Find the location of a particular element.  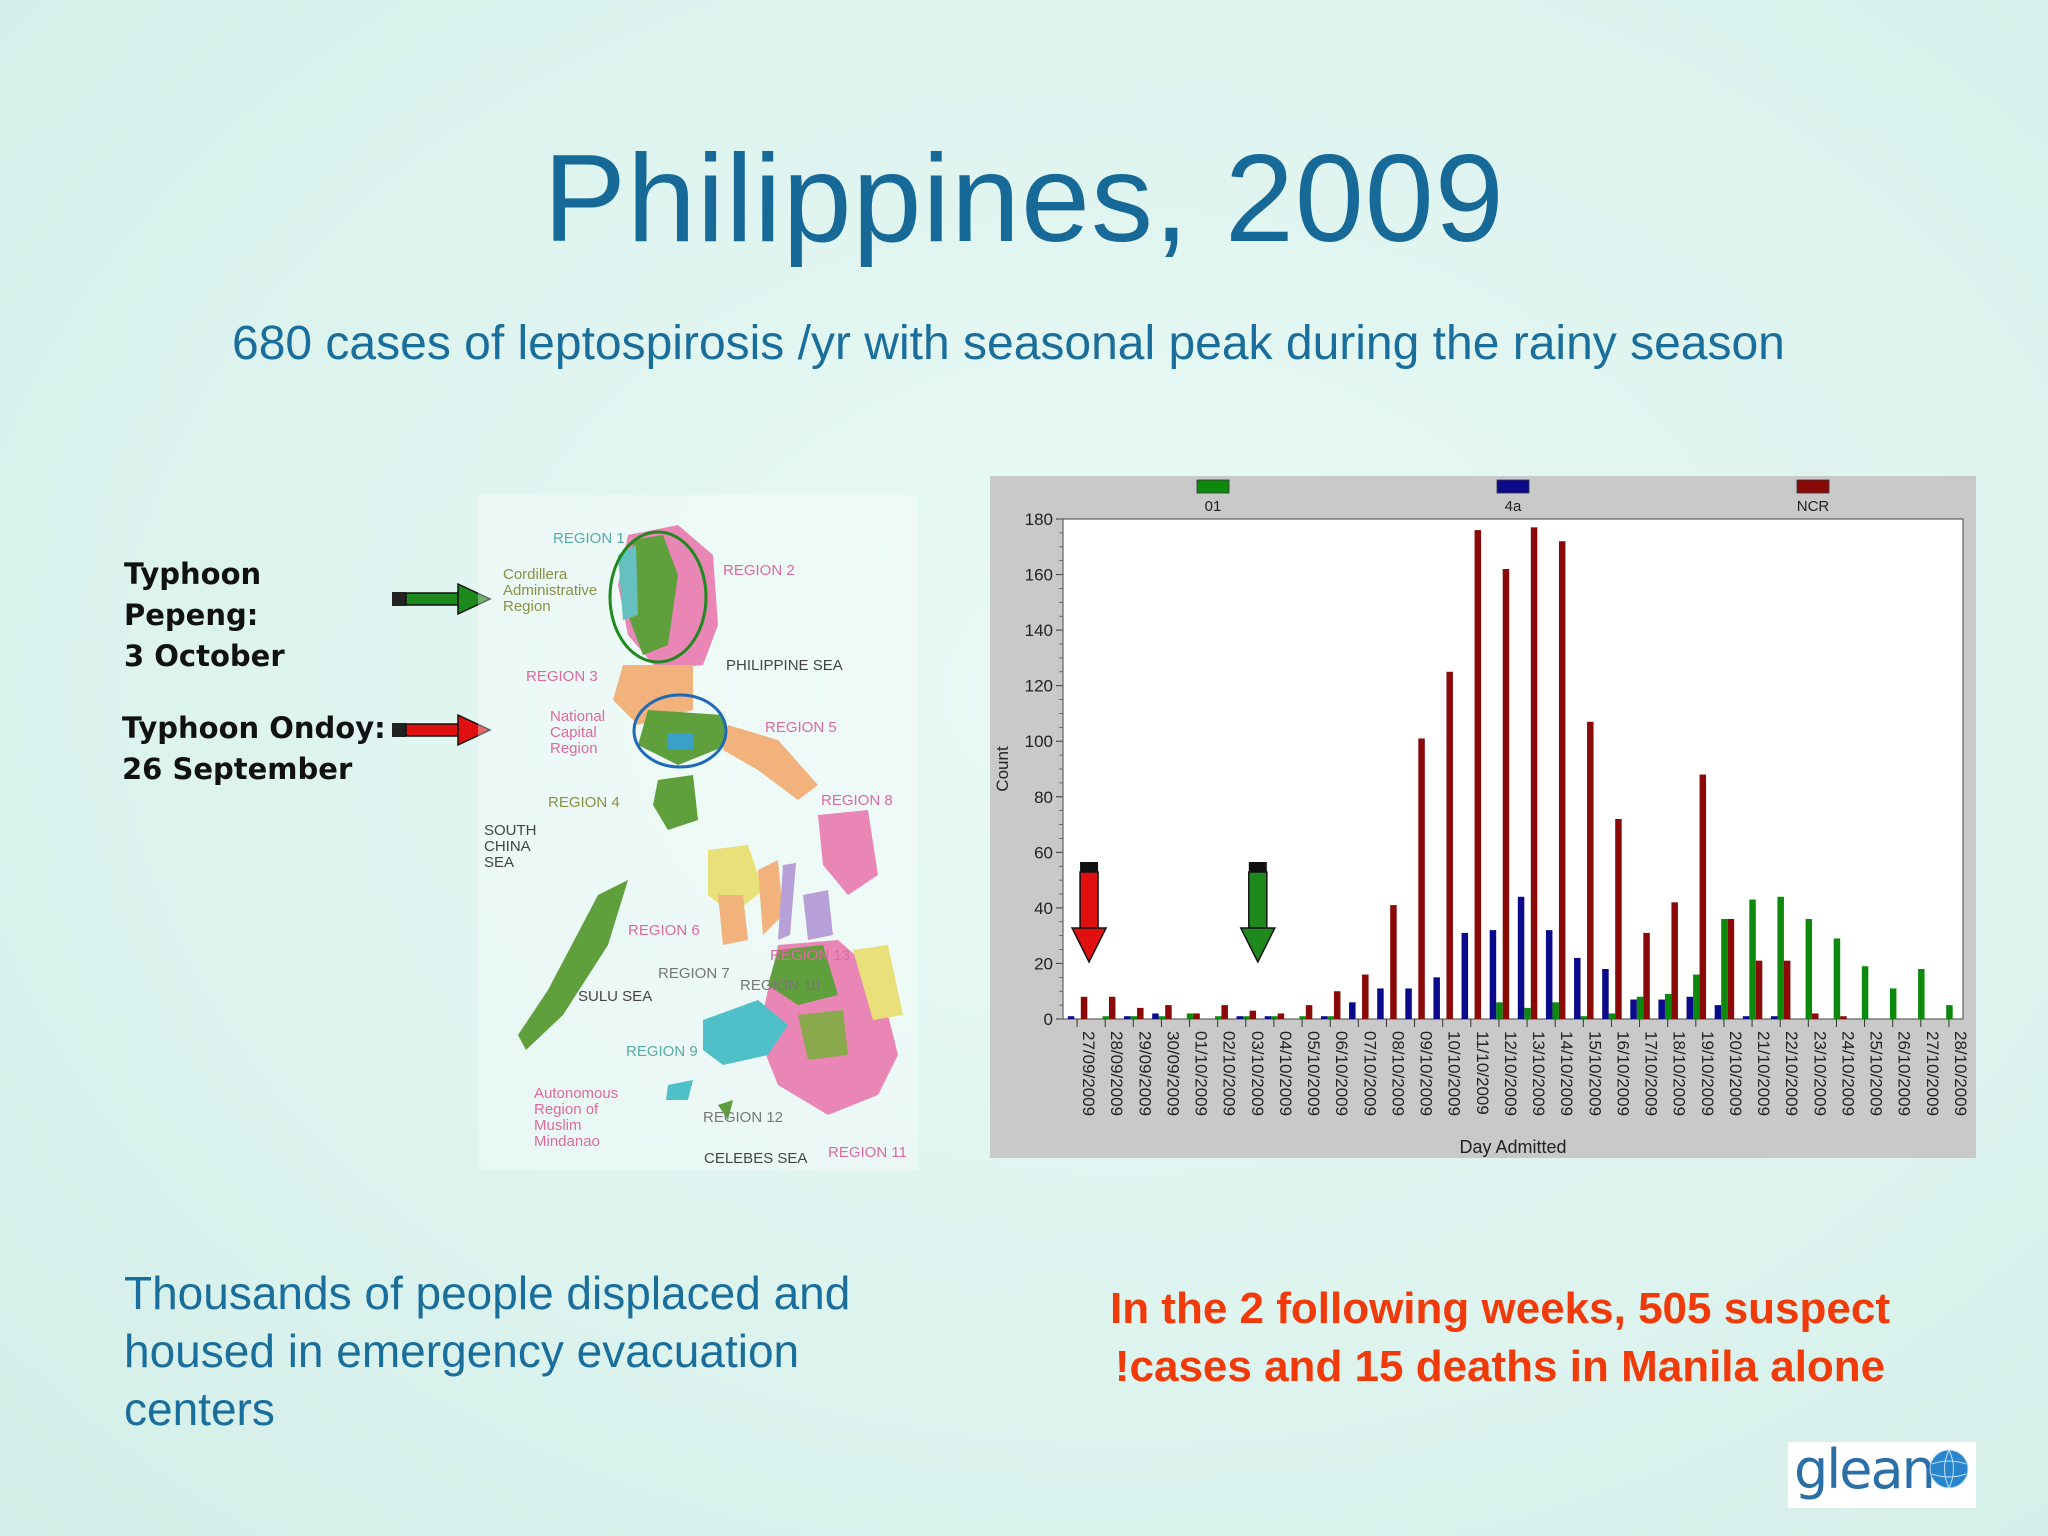

x-tick-label: 30/09/2009 is located at coordinates (1172, 1073).